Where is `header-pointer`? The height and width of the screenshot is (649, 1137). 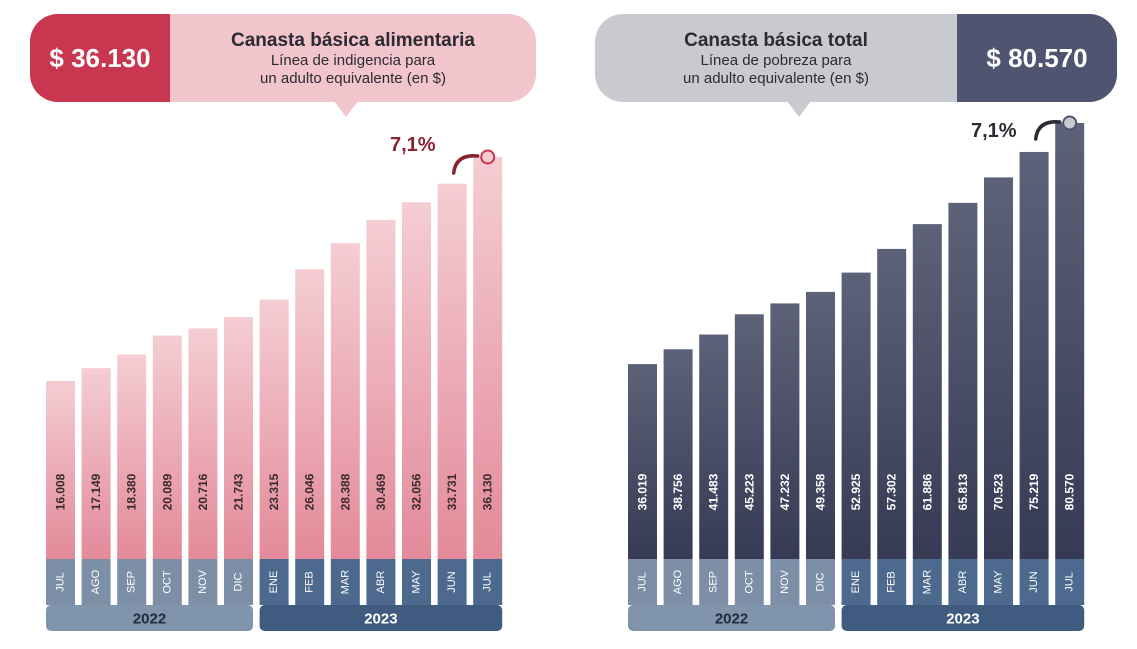
header-pointer is located at coordinates (799, 109).